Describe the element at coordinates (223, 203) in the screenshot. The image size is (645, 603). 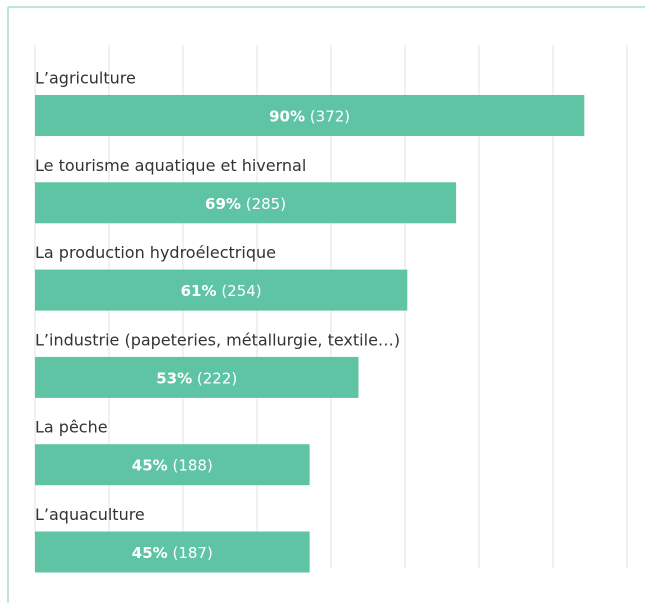
I see `percent-label: 69%` at that location.